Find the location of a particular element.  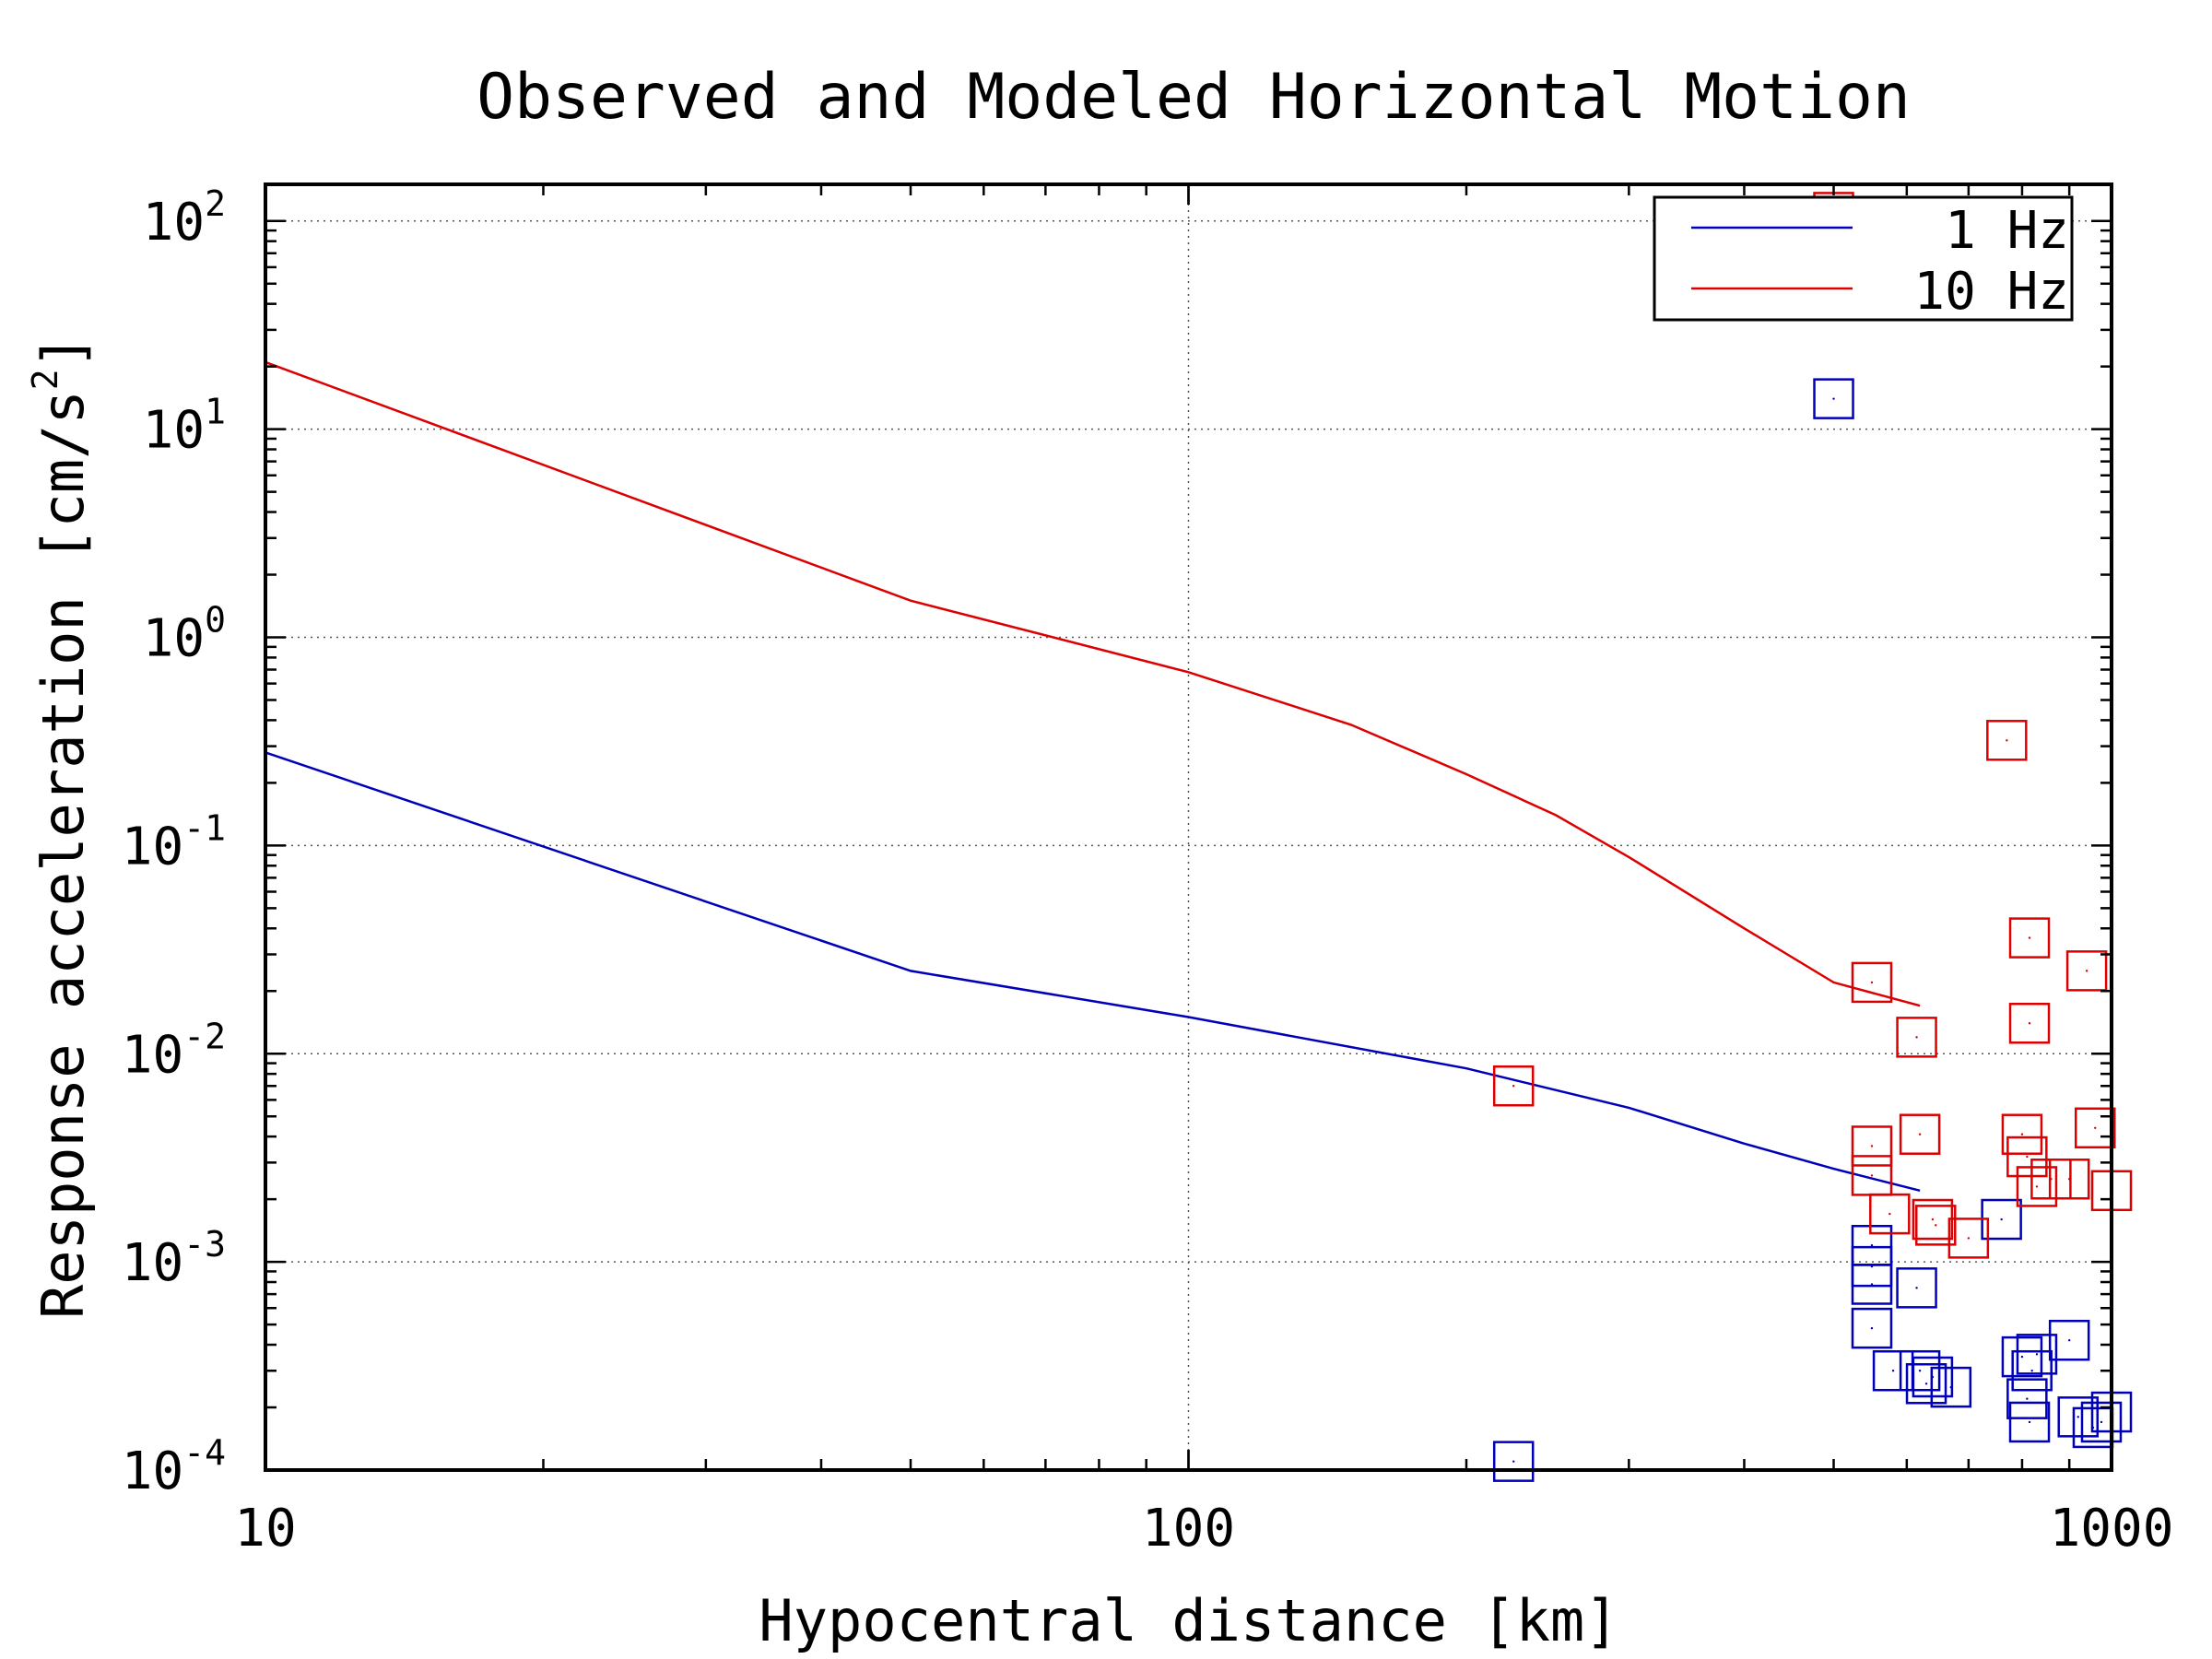

x-tick-label: 100 is located at coordinates (1188, 1529).